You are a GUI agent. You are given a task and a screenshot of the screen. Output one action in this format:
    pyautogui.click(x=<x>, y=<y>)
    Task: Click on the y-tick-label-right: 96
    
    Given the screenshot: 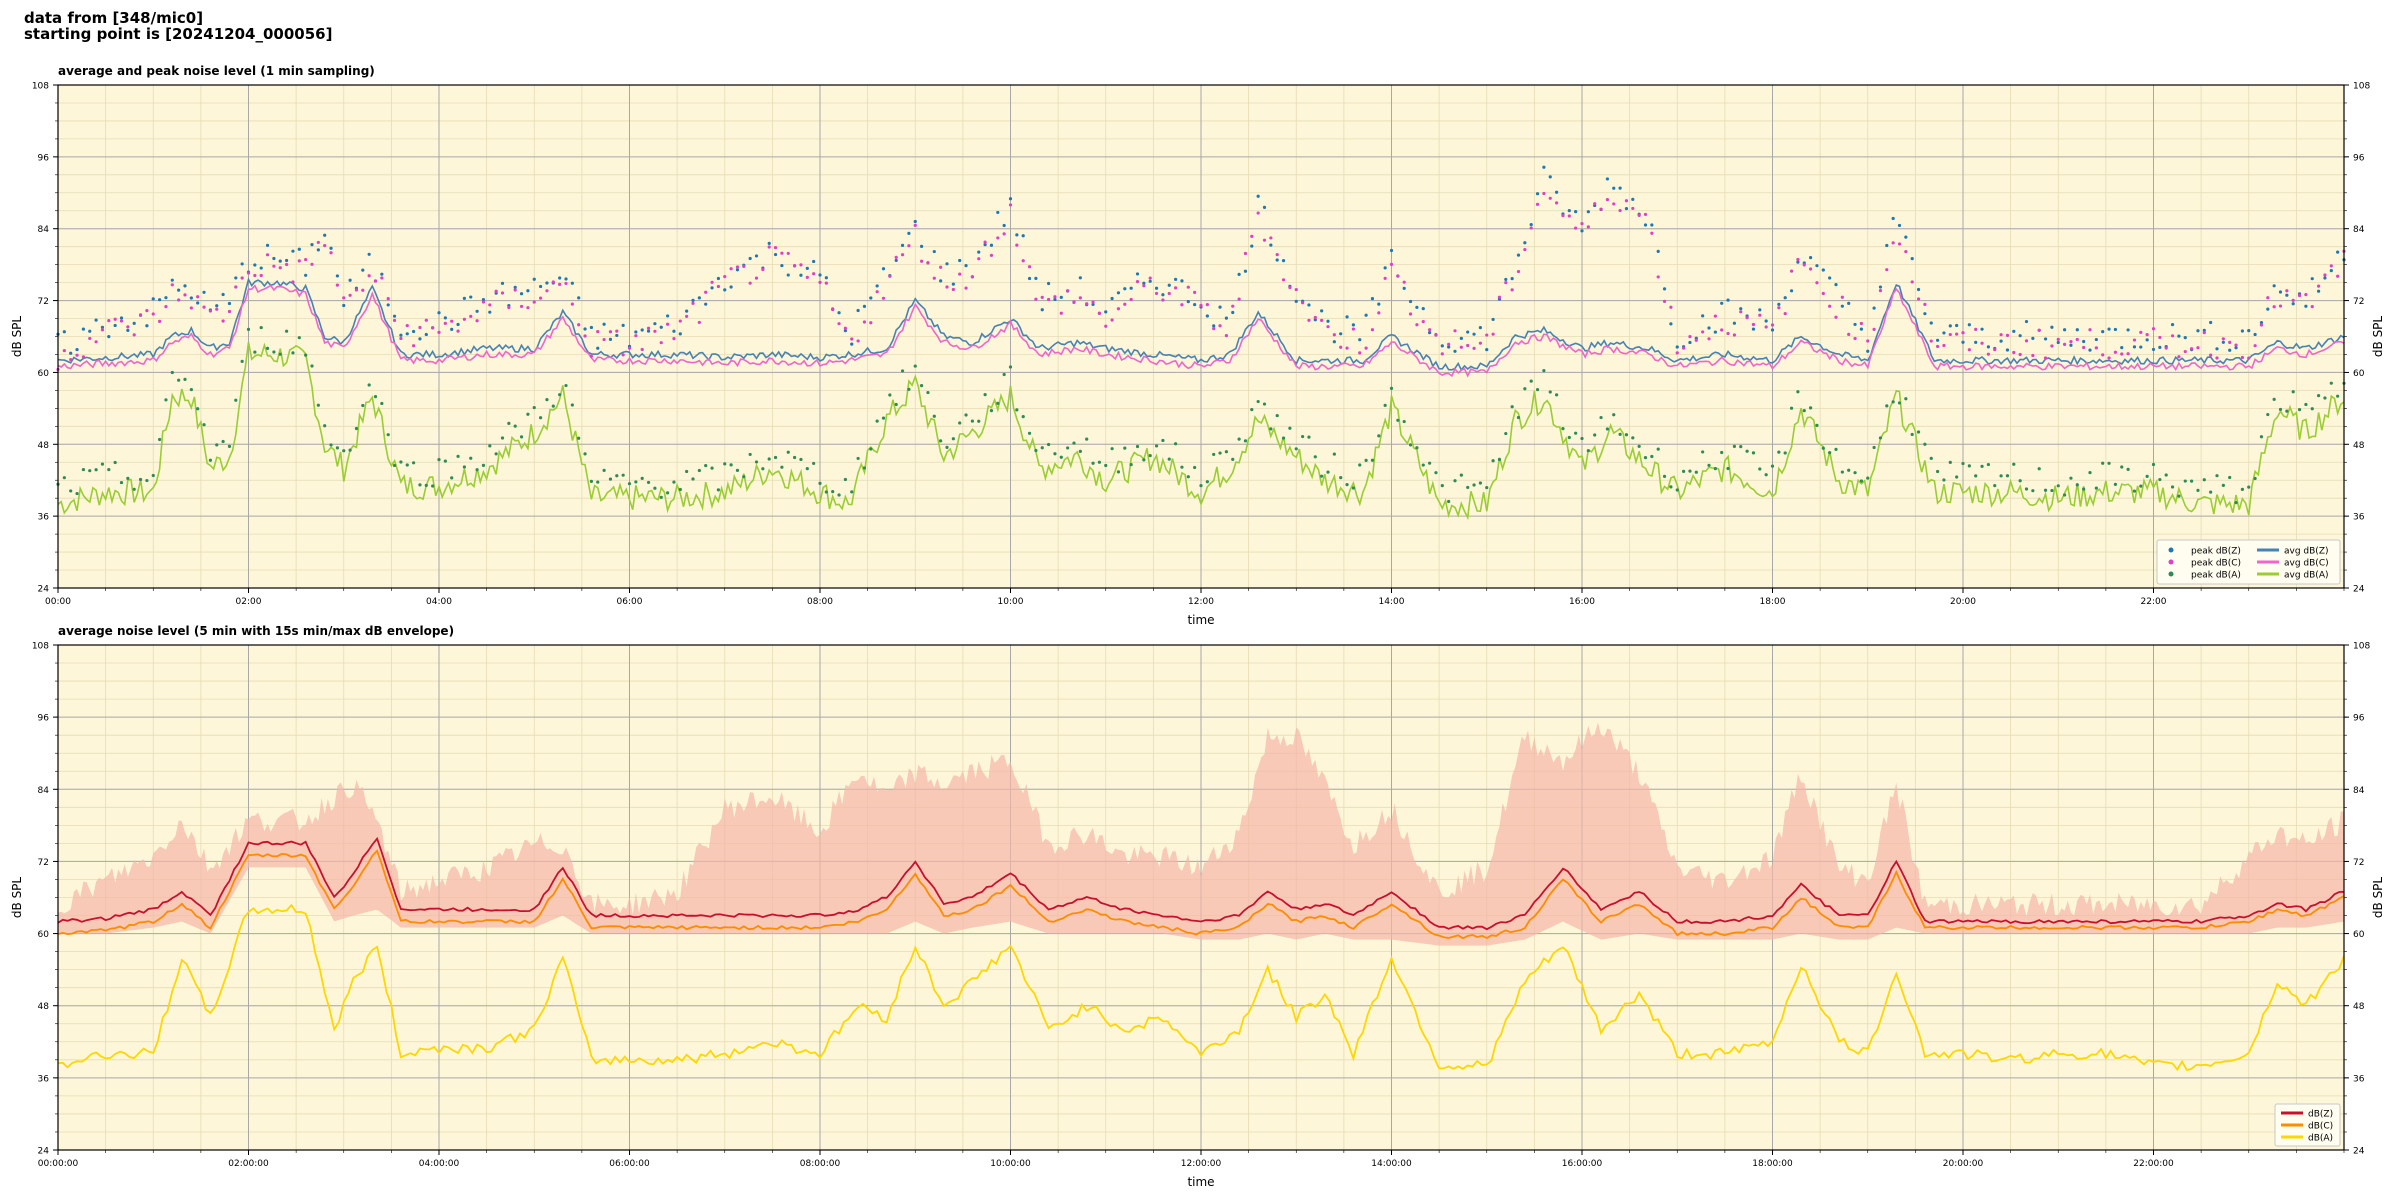 What is the action you would take?
    pyautogui.click(x=2359, y=158)
    